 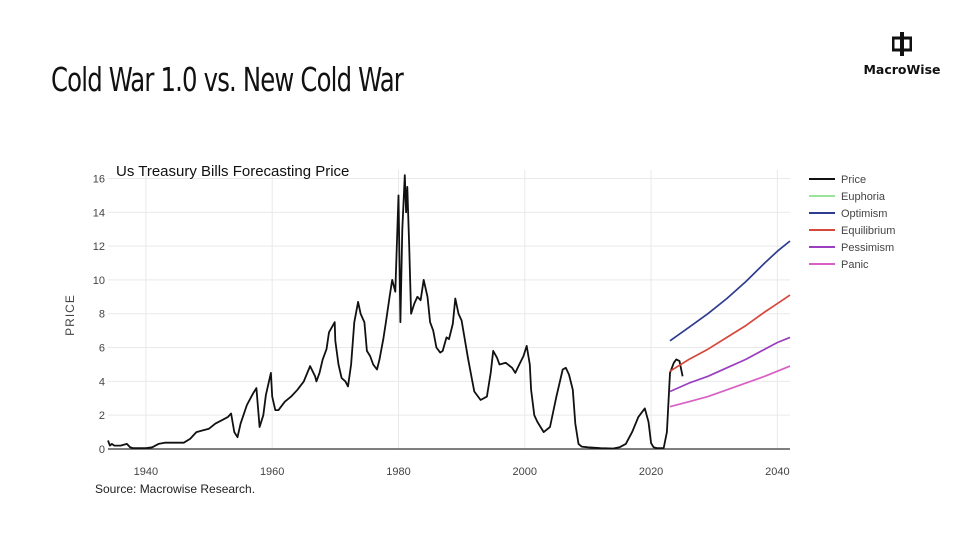 What do you see at coordinates (99, 179) in the screenshot?
I see `y-tick-label: 16` at bounding box center [99, 179].